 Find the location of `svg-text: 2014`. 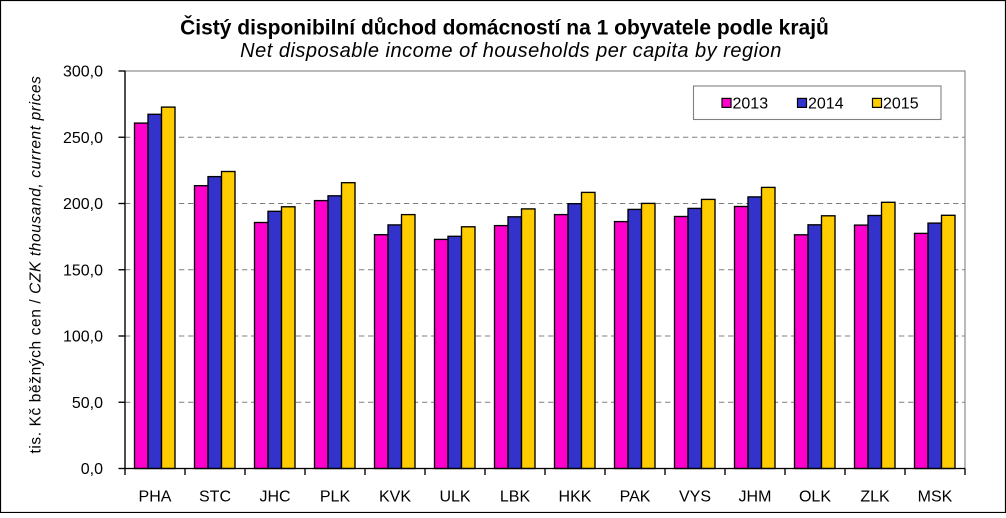

svg-text: 2014 is located at coordinates (826, 104).